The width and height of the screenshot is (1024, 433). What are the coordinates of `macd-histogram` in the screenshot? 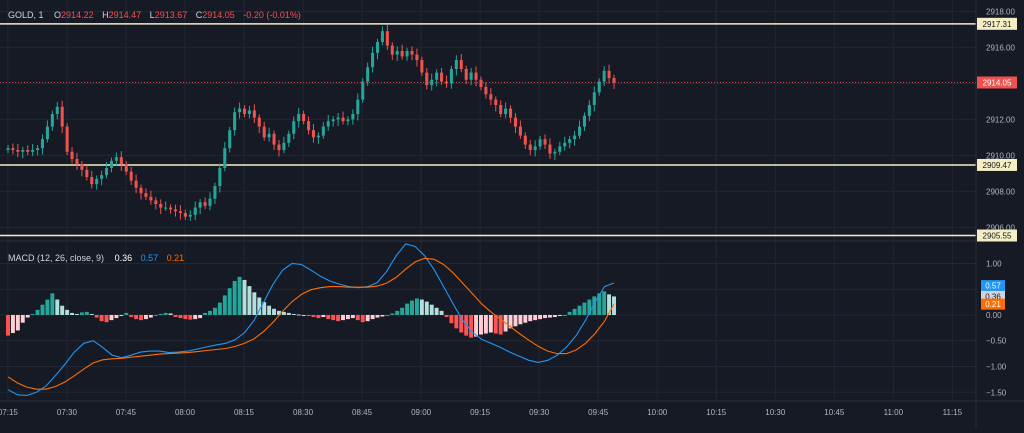 It's located at (311, 307).